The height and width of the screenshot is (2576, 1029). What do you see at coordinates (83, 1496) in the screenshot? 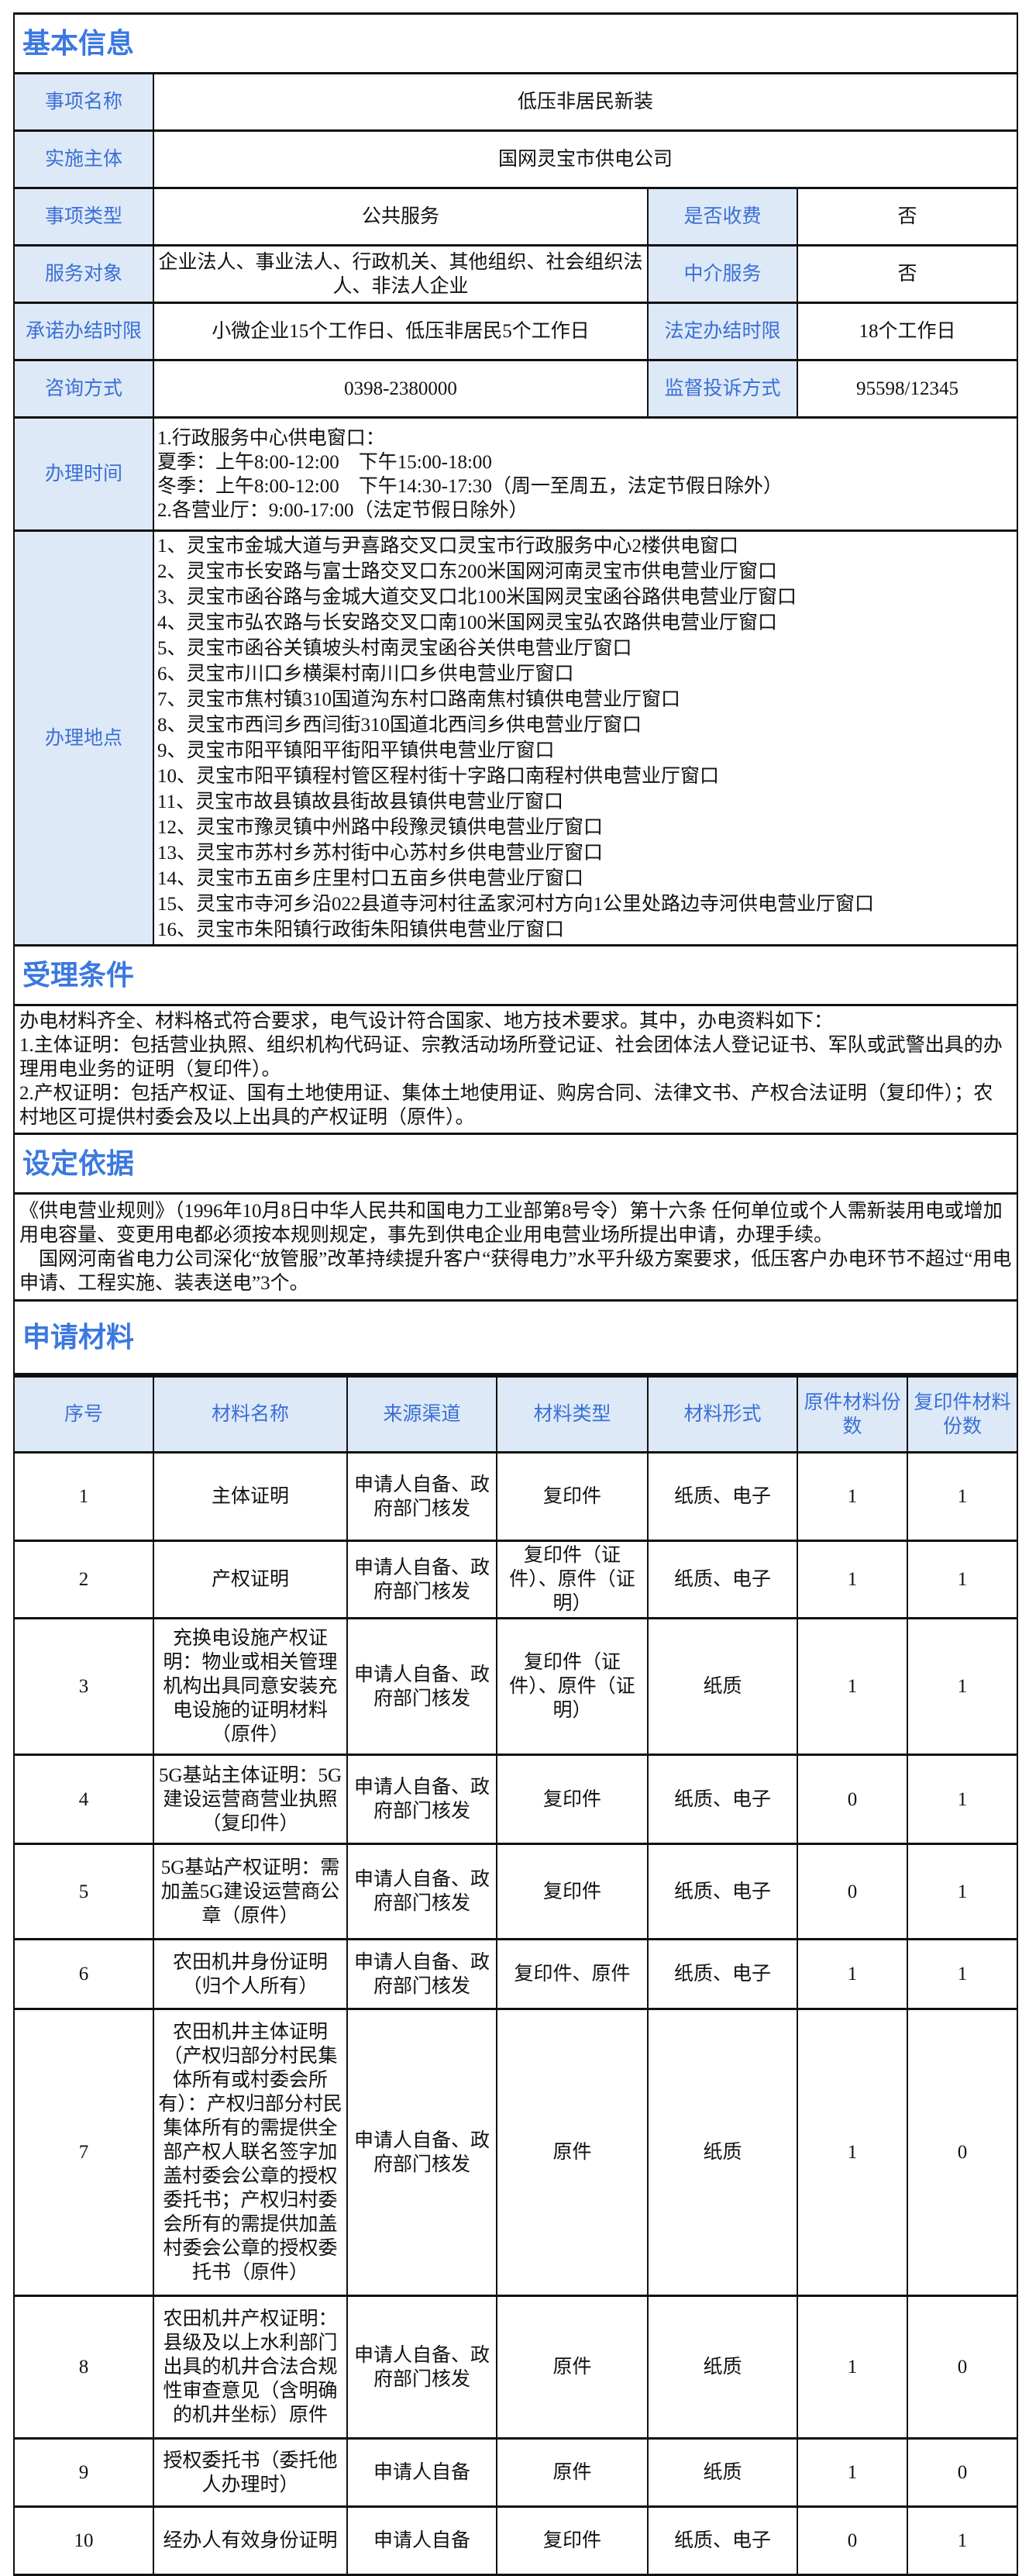
I see `material-index: 1` at bounding box center [83, 1496].